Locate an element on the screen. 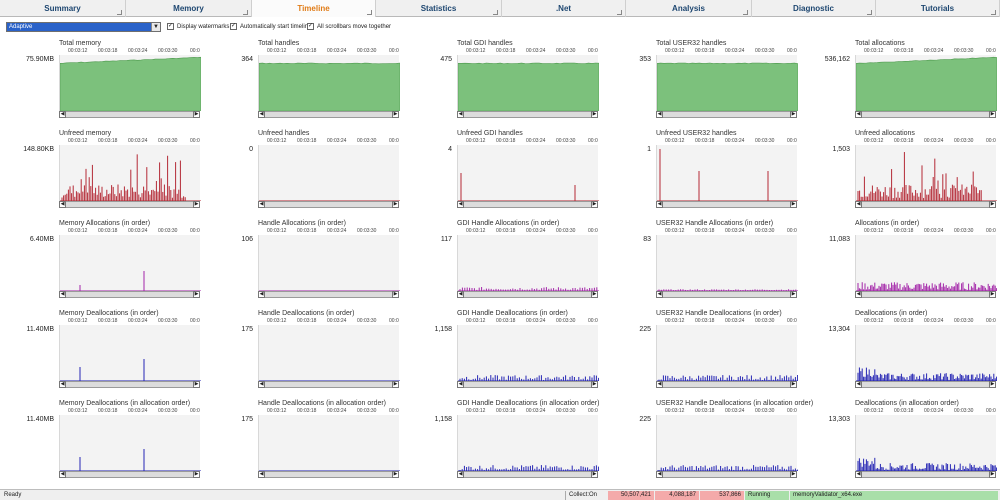 The image size is (1000, 500). tab-diagnostic: Diagnostic is located at coordinates (814, 8).